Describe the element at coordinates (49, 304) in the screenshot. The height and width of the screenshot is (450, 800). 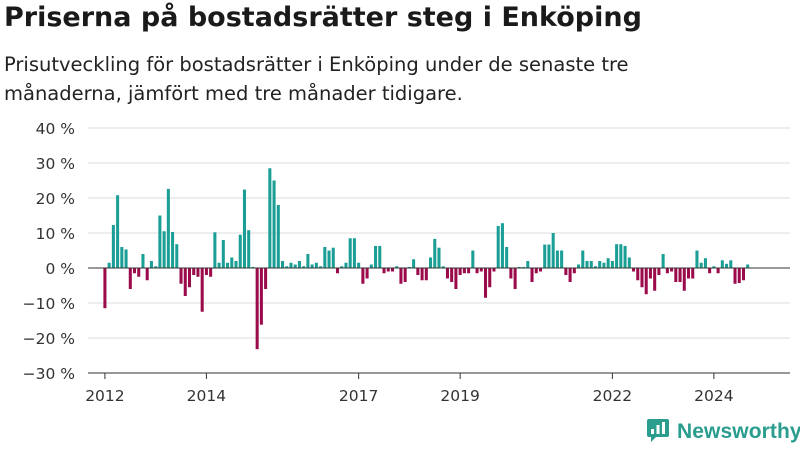
I see `y-tick-label: −10 %` at that location.